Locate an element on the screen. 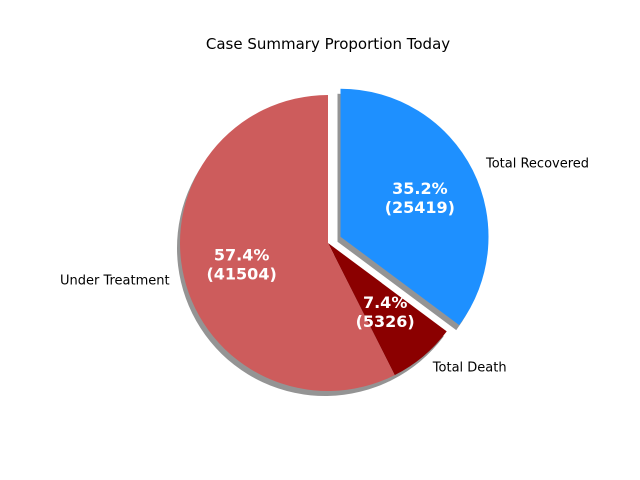 This screenshot has height=480, width=640. slice-data-label-under-treatment: 57.4% (41504) is located at coordinates (241, 265).